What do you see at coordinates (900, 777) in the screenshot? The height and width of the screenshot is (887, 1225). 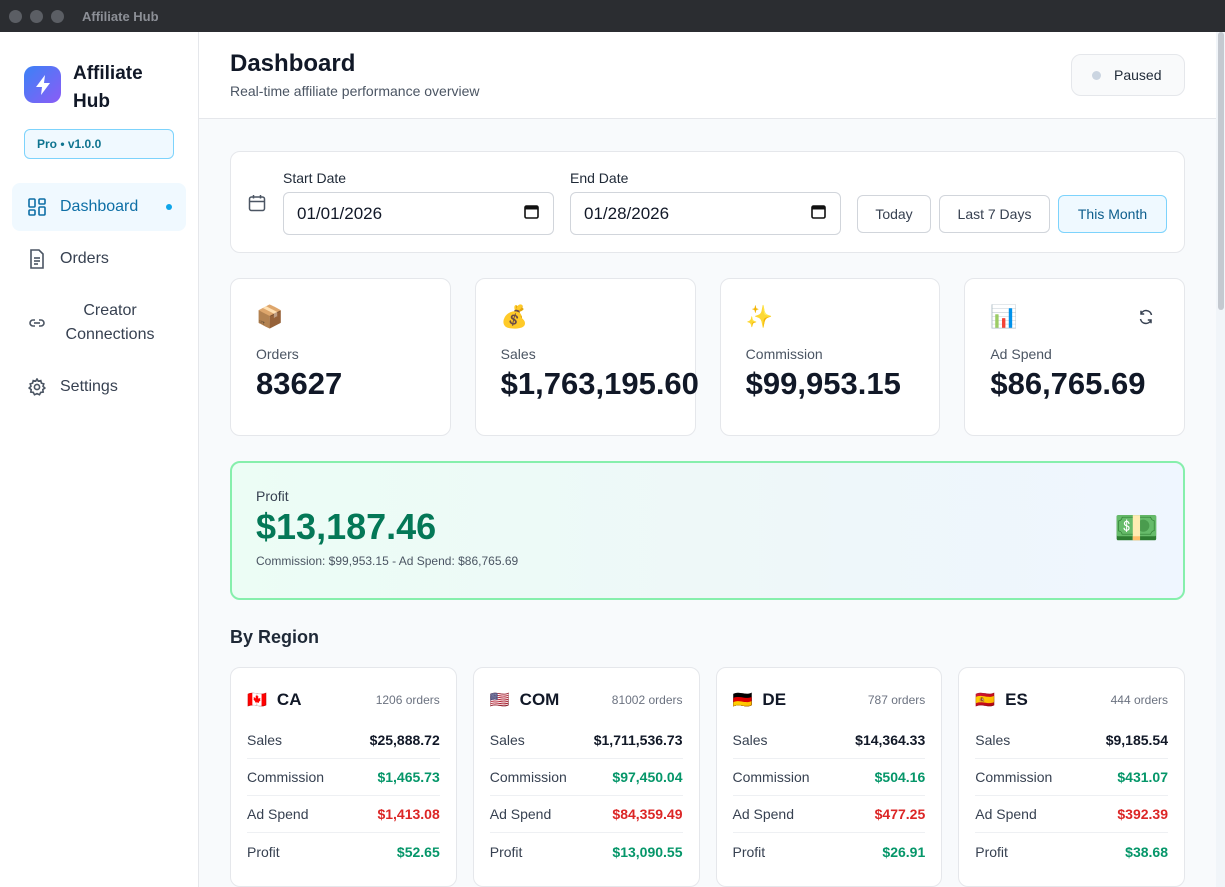 I see `row-value: $504.16` at bounding box center [900, 777].